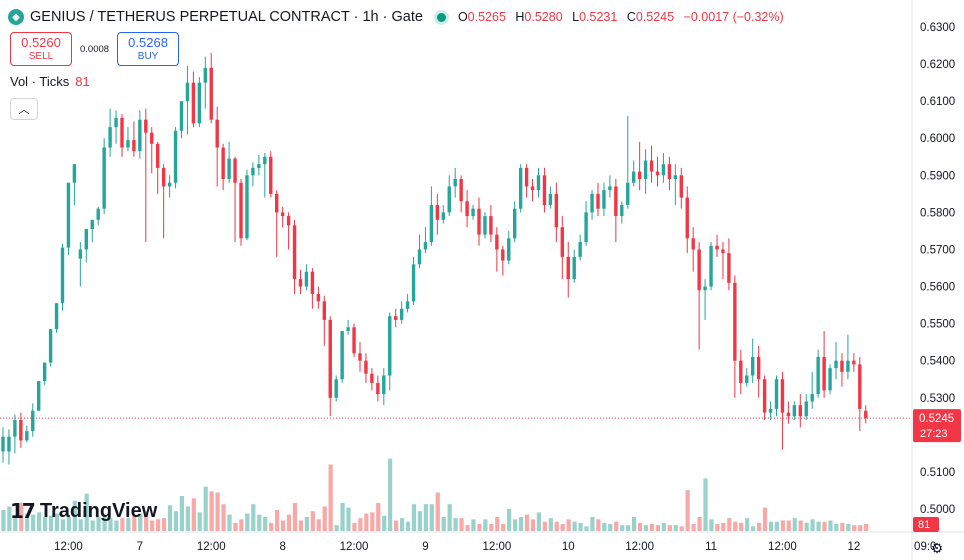 The image size is (964, 560). What do you see at coordinates (543, 17) in the screenshot?
I see `high-value: 0.5280` at bounding box center [543, 17].